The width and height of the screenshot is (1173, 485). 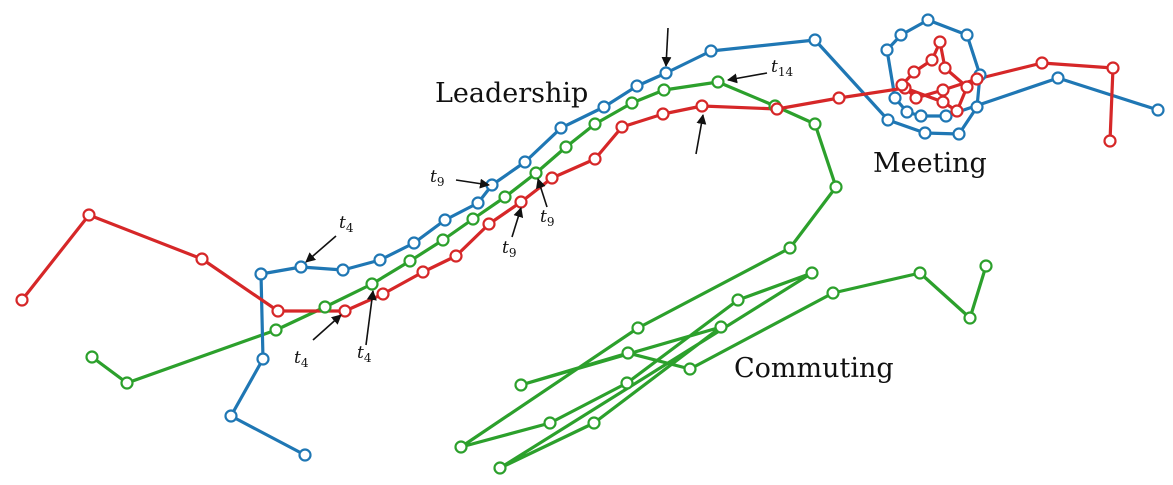 What do you see at coordinates (782, 68) in the screenshot?
I see `time-label-green-t14: t14` at bounding box center [782, 68].